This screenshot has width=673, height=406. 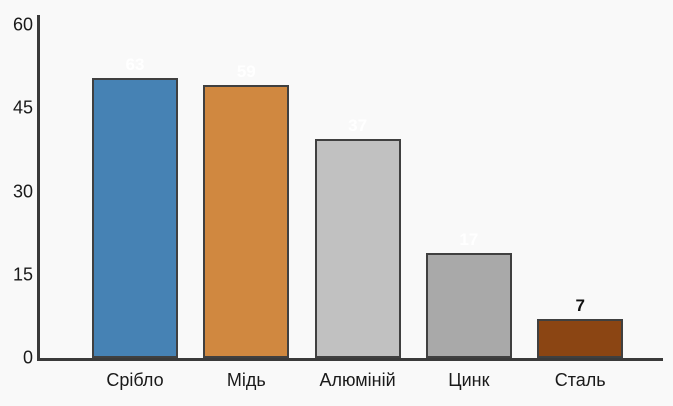 What do you see at coordinates (27, 357) in the screenshot?
I see `y-tick-label: 0` at bounding box center [27, 357].